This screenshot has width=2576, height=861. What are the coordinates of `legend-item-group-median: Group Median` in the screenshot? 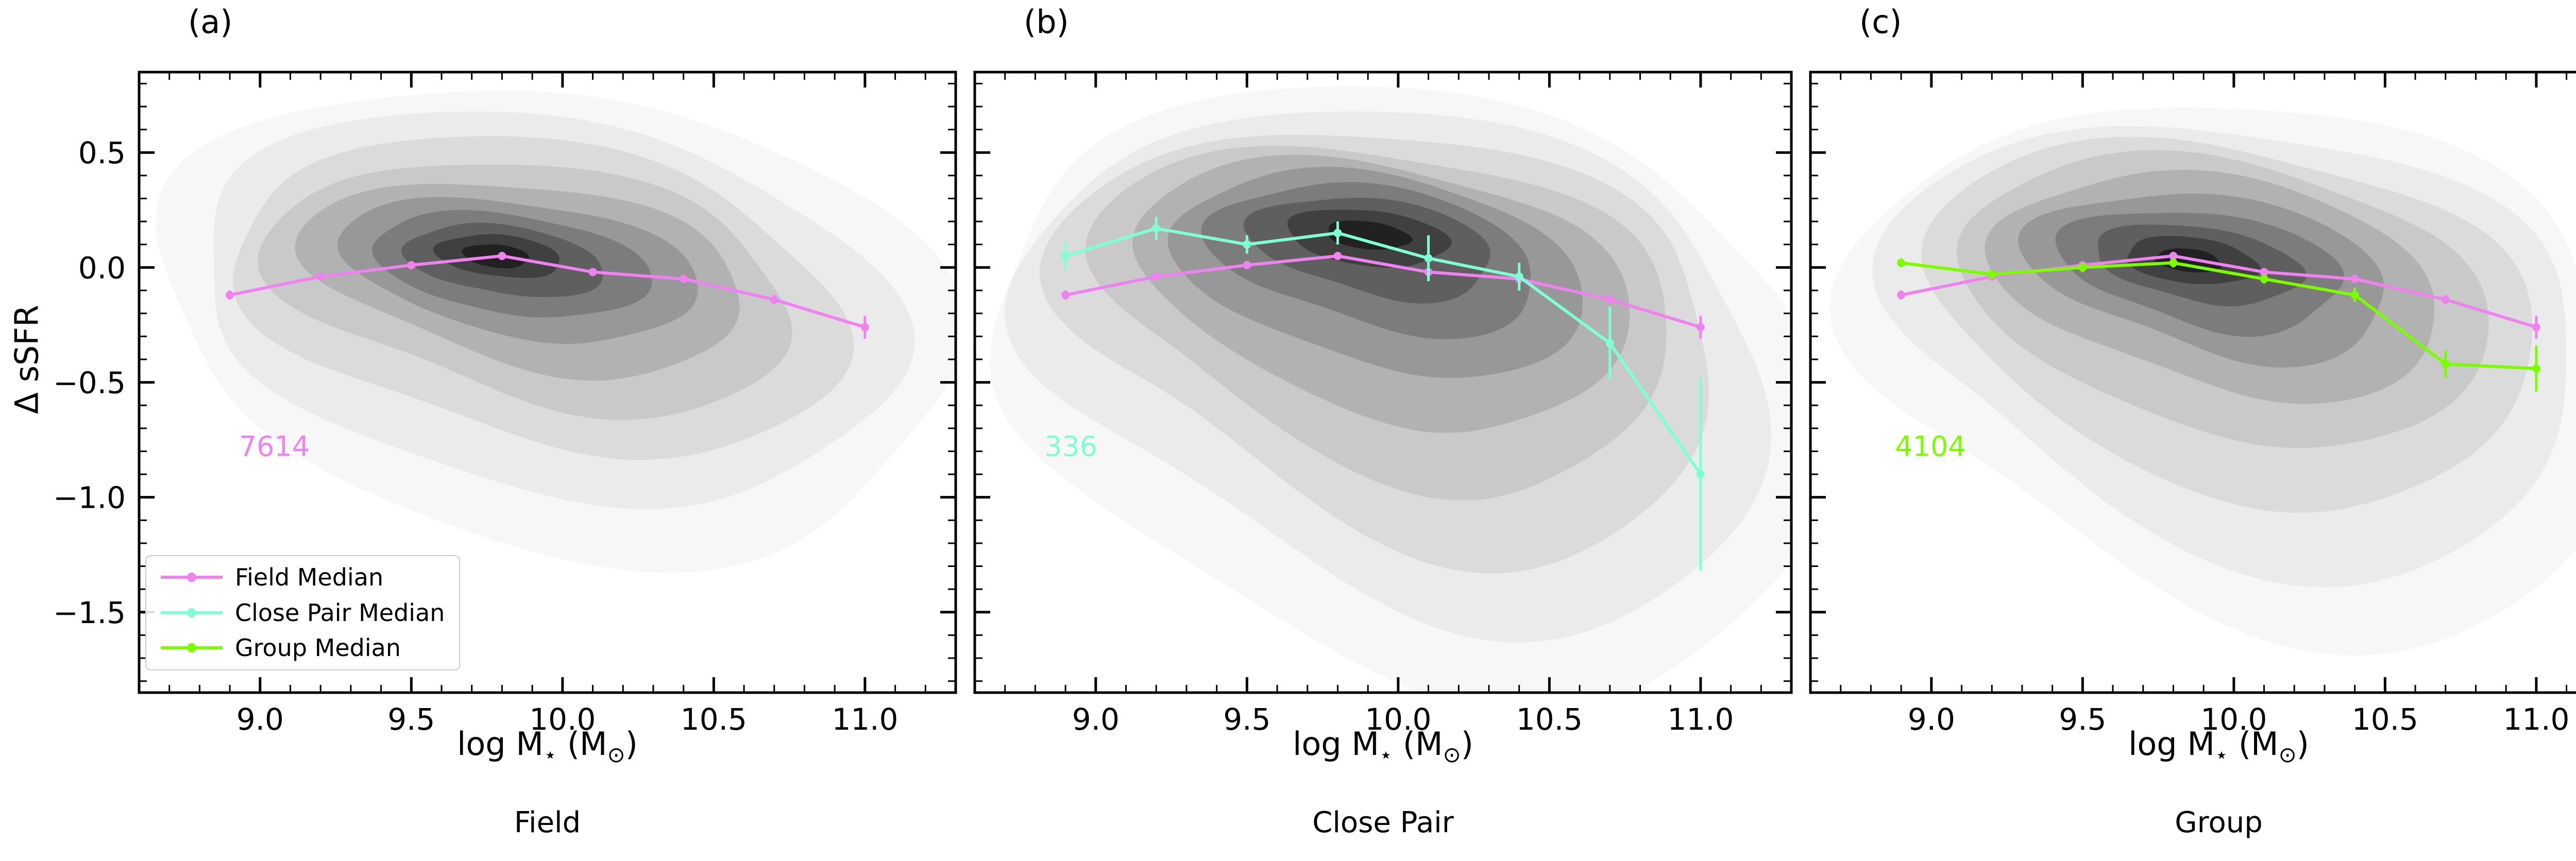 It's located at (303, 648).